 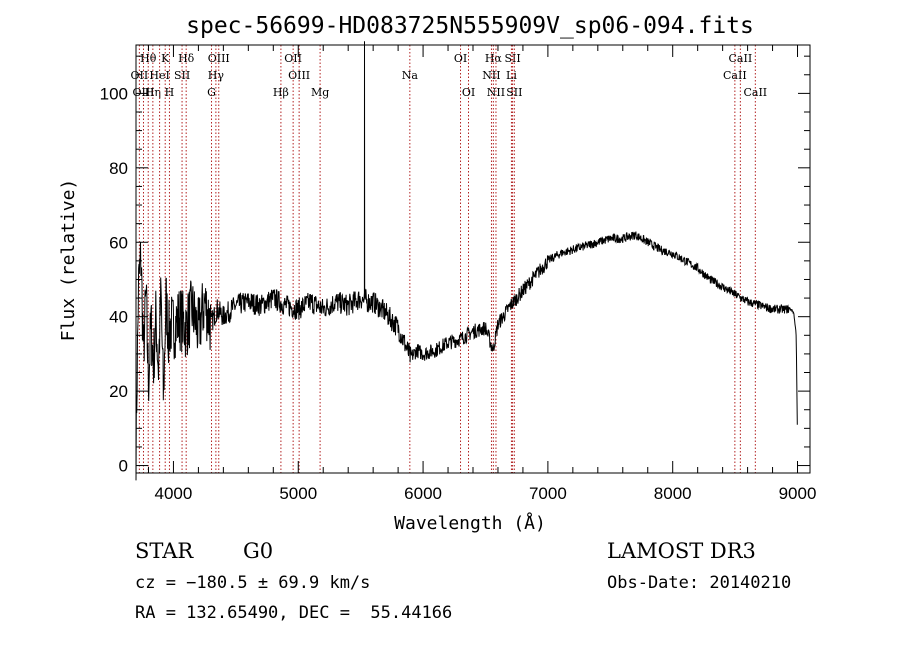 What do you see at coordinates (298, 493) in the screenshot?
I see `x-tick-label-1: 5000` at bounding box center [298, 493].